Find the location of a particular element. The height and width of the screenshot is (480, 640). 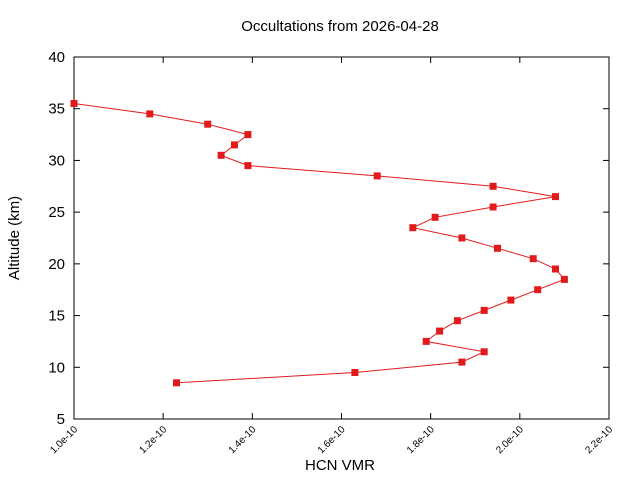

y-axis-label: Altitude (km) is located at coordinates (14, 238).